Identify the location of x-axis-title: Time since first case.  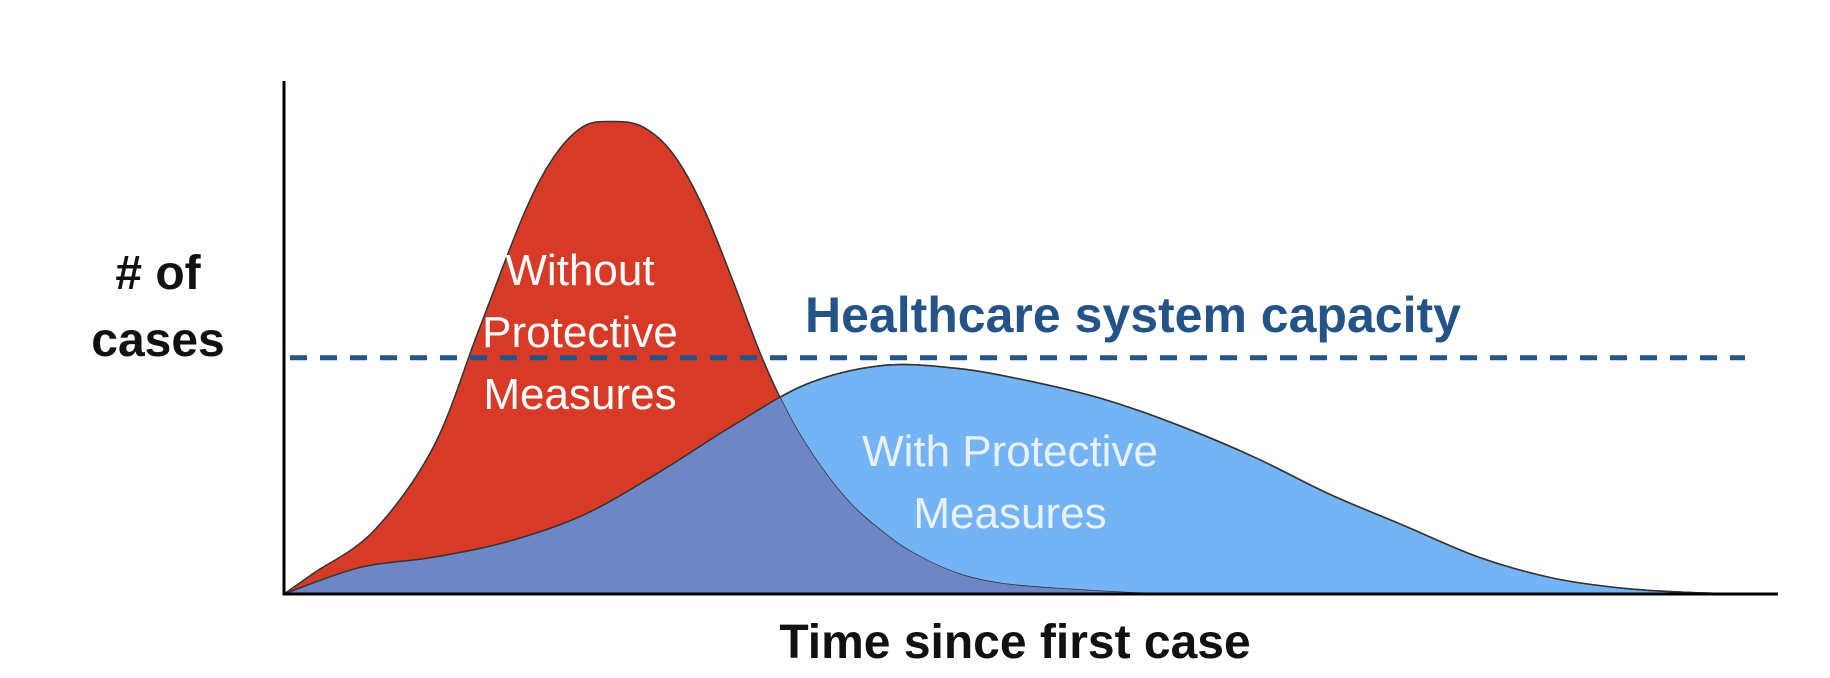
(1014, 642).